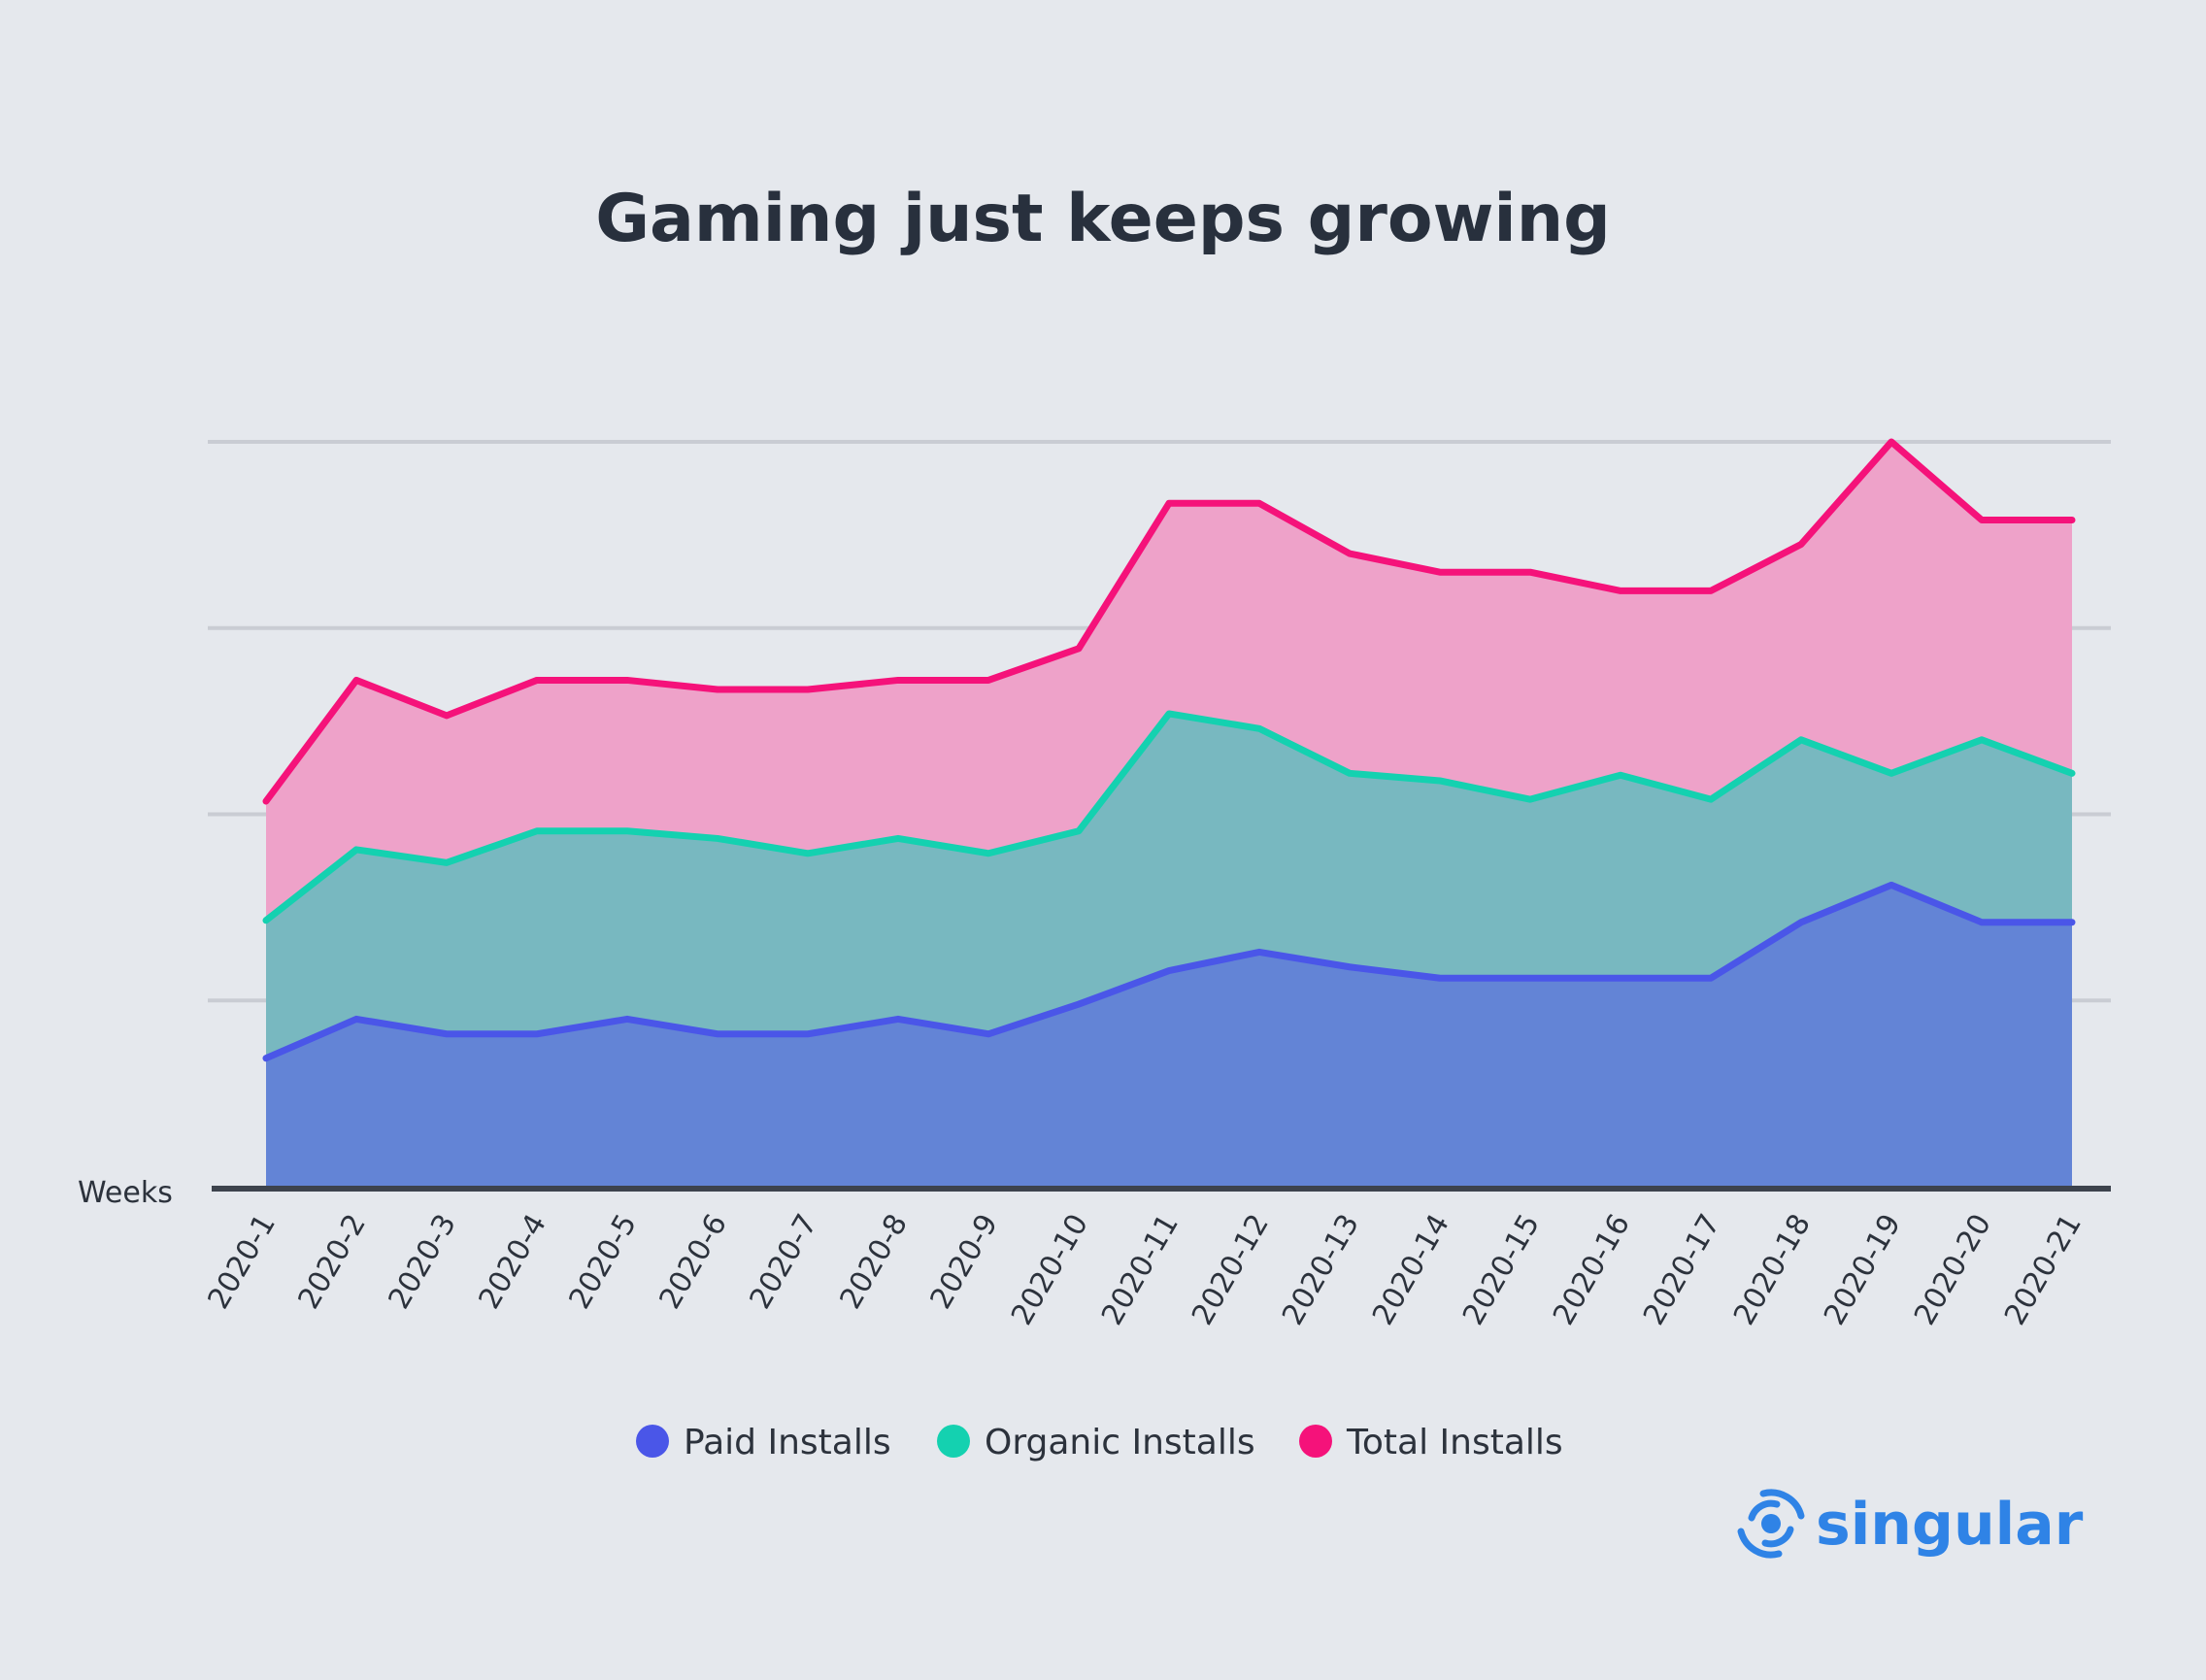 This screenshot has height=1680, width=2206. What do you see at coordinates (1231, 1270) in the screenshot?
I see `x-tick-label: 2020-12` at bounding box center [1231, 1270].